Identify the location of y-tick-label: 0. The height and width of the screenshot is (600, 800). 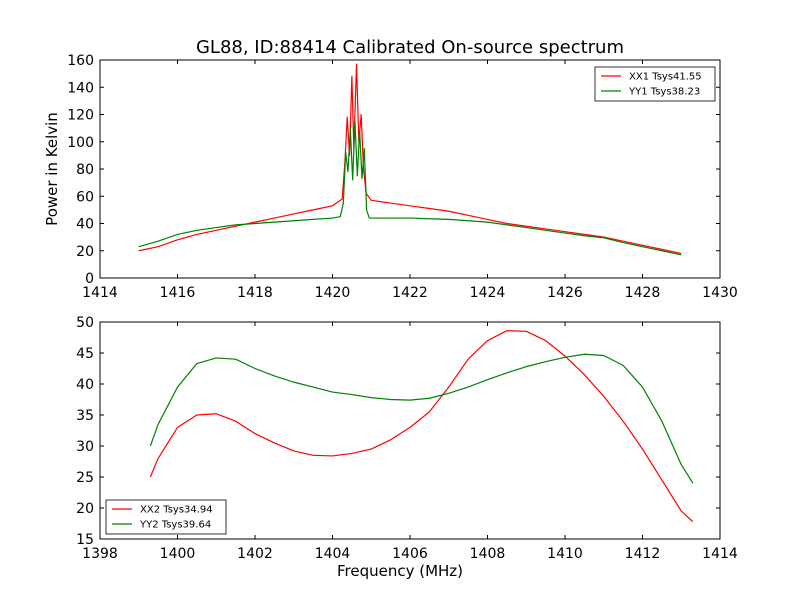
(89, 279).